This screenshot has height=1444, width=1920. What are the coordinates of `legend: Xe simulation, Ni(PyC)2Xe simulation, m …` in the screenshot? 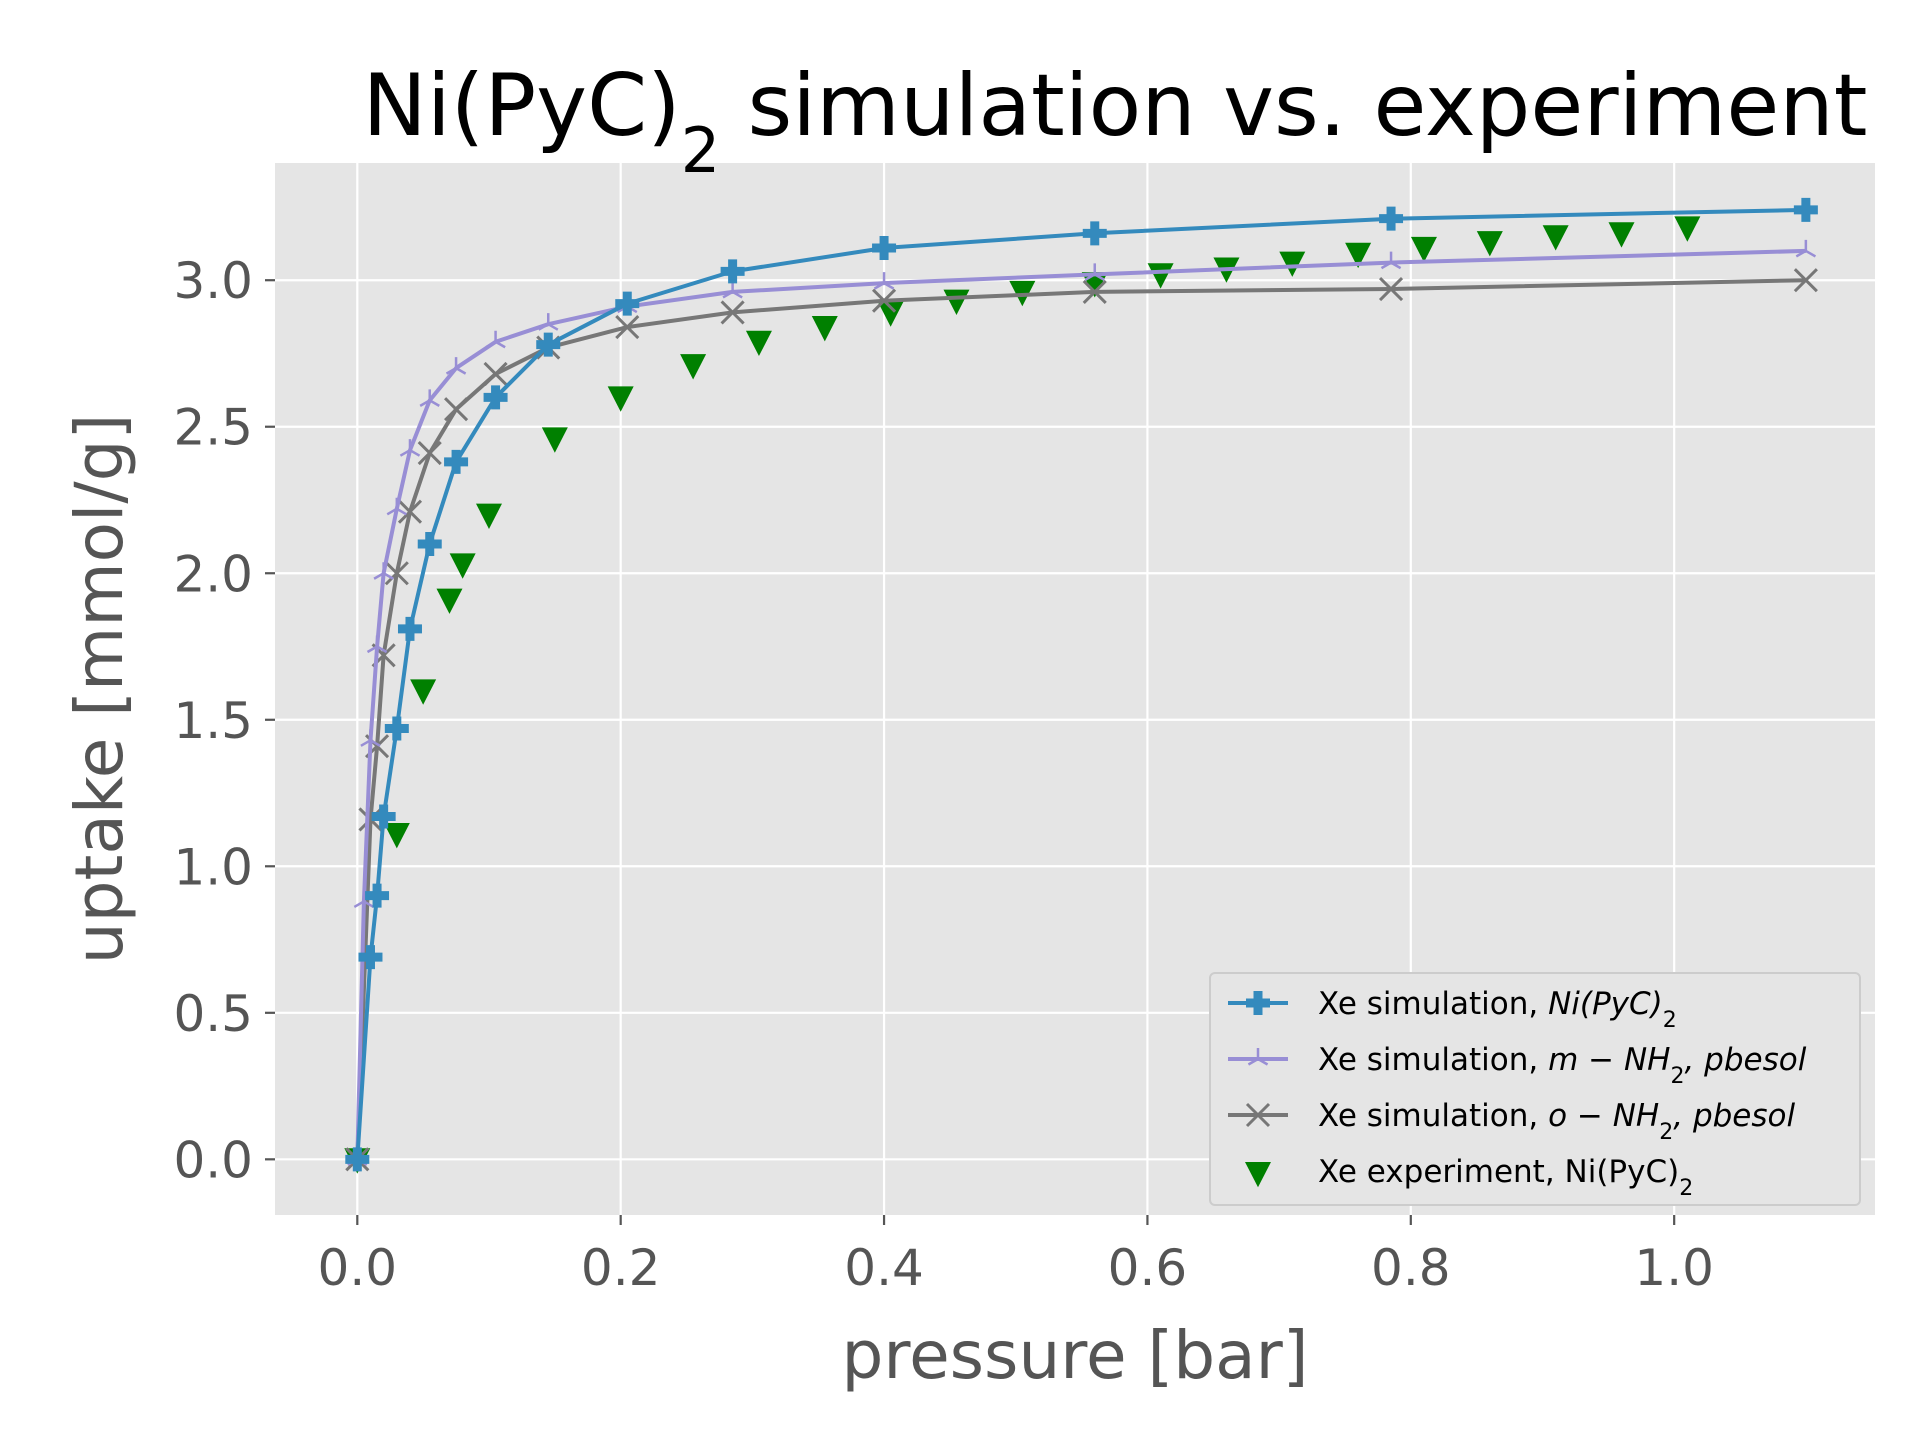 It's located at (1535, 1089).